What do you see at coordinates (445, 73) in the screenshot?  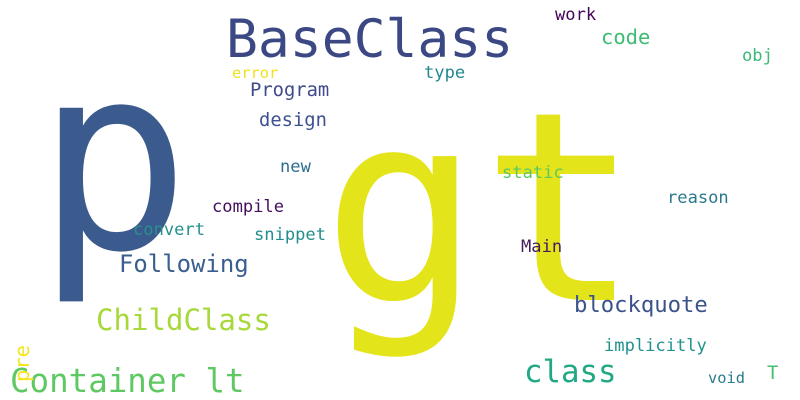 I see `word-type: type` at bounding box center [445, 73].